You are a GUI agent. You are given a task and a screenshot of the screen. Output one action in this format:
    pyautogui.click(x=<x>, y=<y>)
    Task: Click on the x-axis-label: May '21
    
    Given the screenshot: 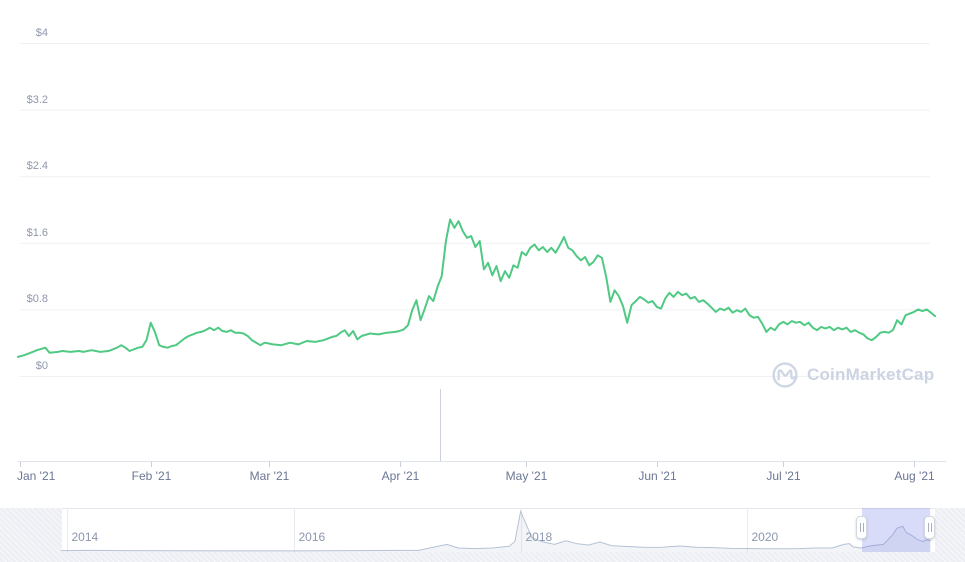 What is the action you would take?
    pyautogui.click(x=526, y=476)
    